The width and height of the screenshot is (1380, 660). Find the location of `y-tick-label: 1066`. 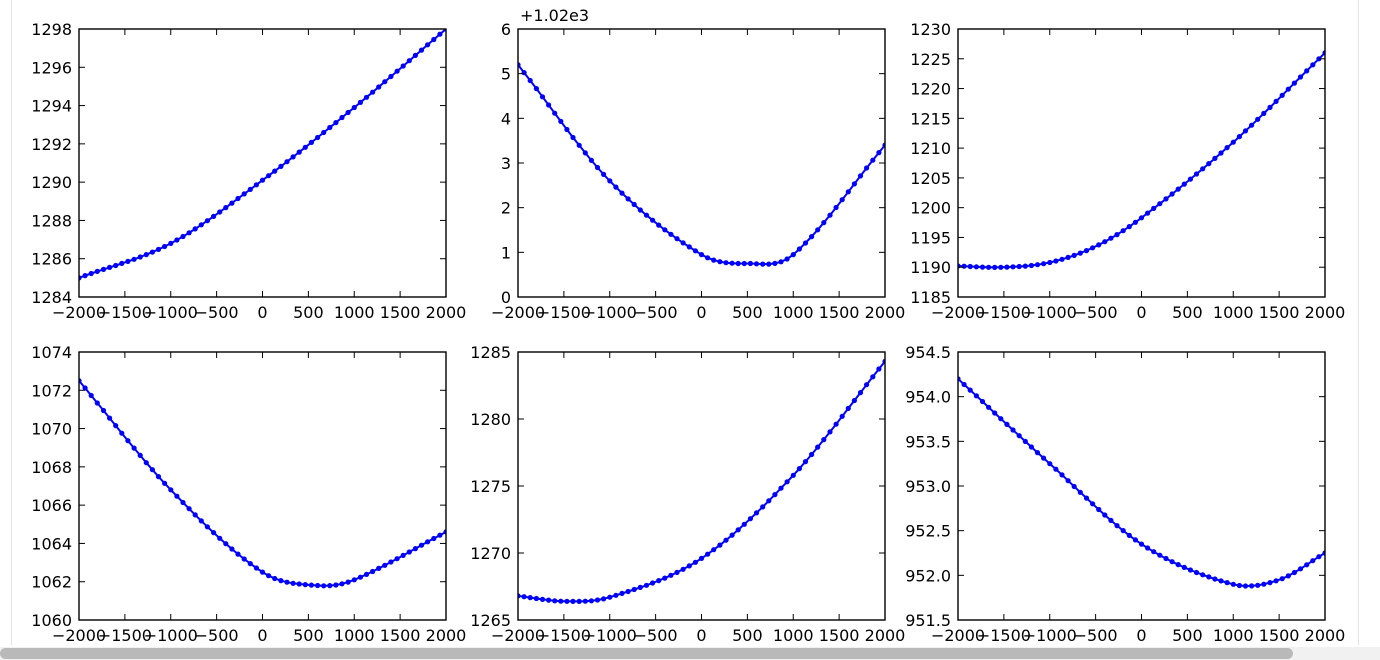

y-tick-label: 1066 is located at coordinates (51, 505).